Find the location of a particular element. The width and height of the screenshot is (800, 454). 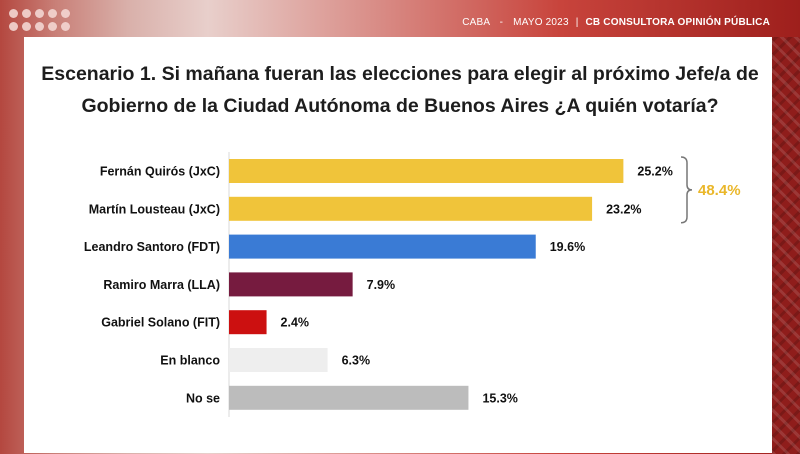

value-label: 6.3% is located at coordinates (356, 361).